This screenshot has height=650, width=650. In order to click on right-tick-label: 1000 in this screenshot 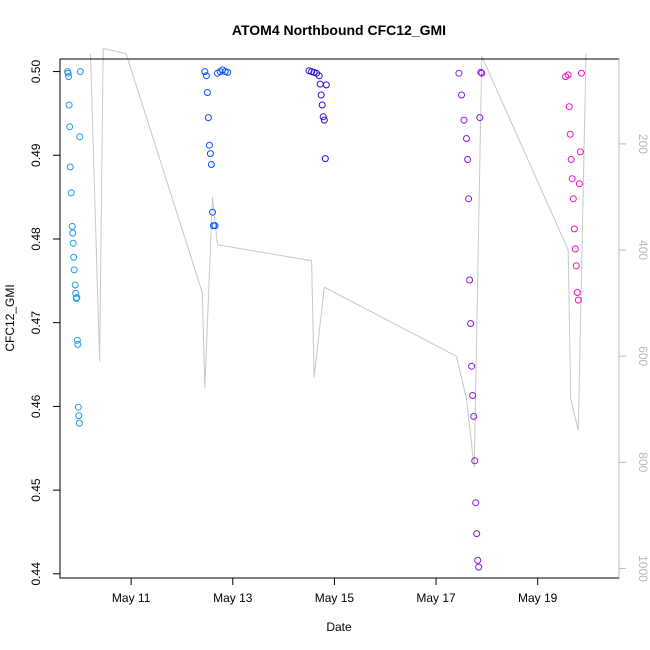, I will do `click(643, 568)`.